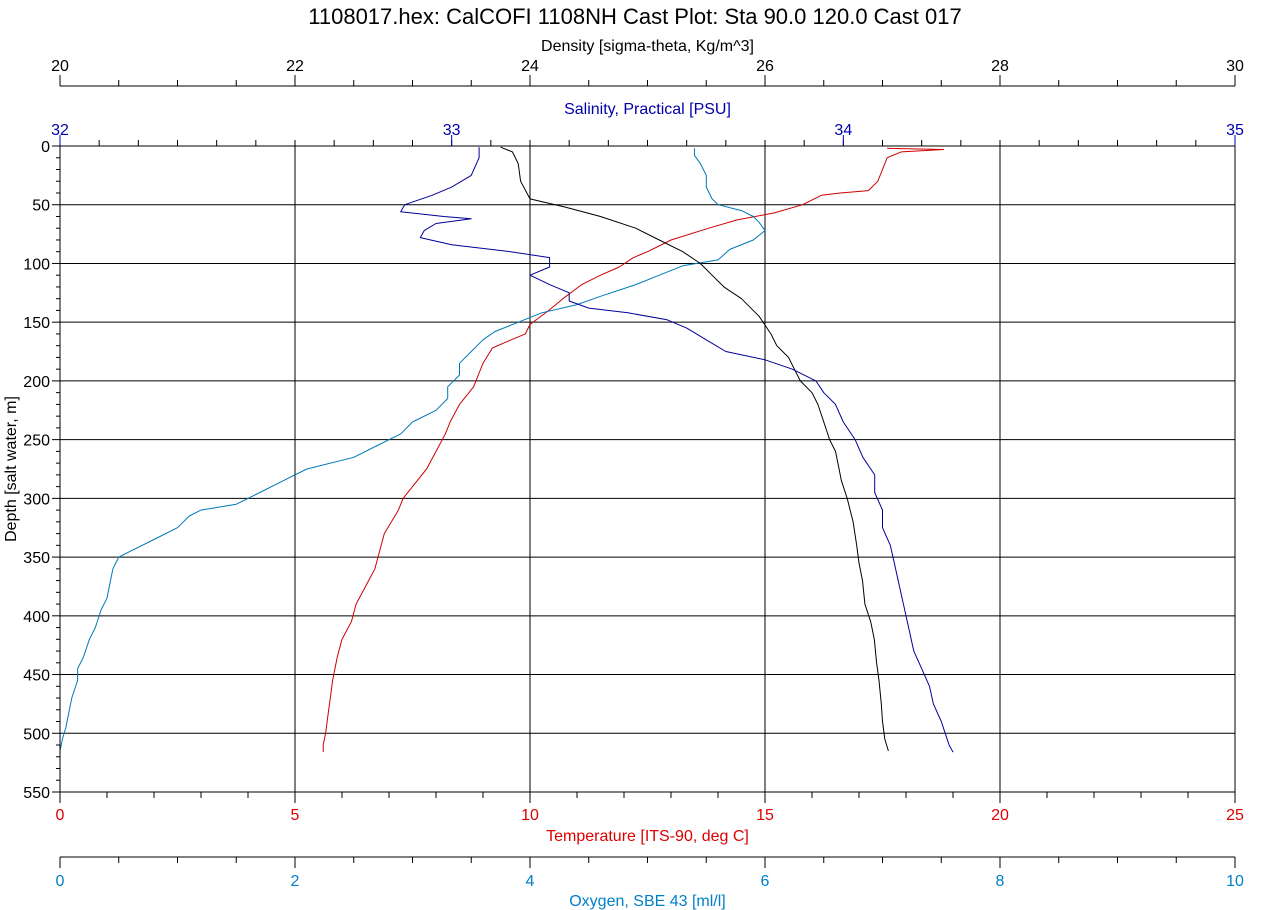 This screenshot has height=910, width=1270. What do you see at coordinates (60, 130) in the screenshot?
I see `salinity-tick-label: 32` at bounding box center [60, 130].